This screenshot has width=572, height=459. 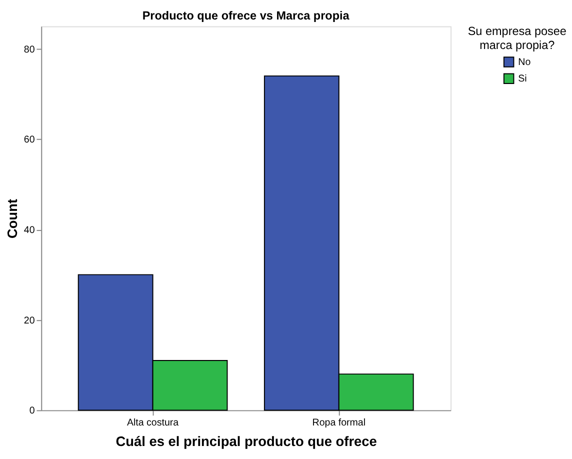 I want to click on y-axis-title: Count, so click(x=12, y=218).